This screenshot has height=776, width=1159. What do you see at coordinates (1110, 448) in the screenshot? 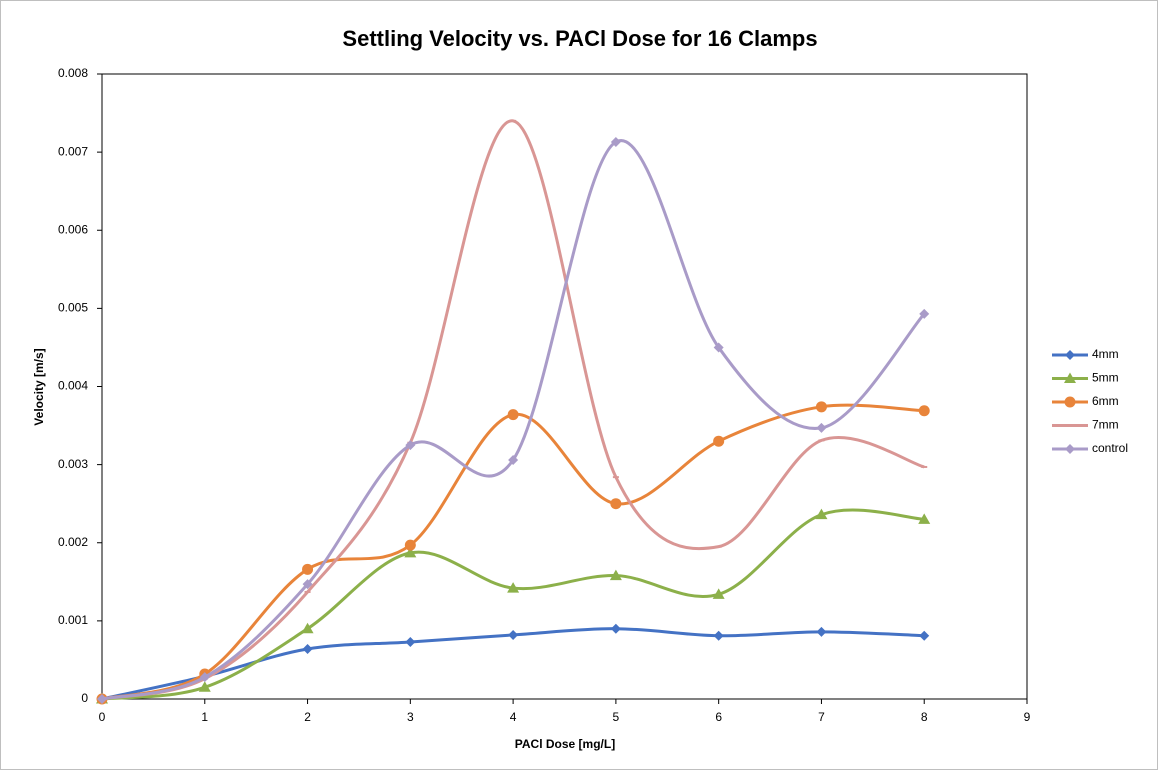
I see `legend-label: control` at bounding box center [1110, 448].